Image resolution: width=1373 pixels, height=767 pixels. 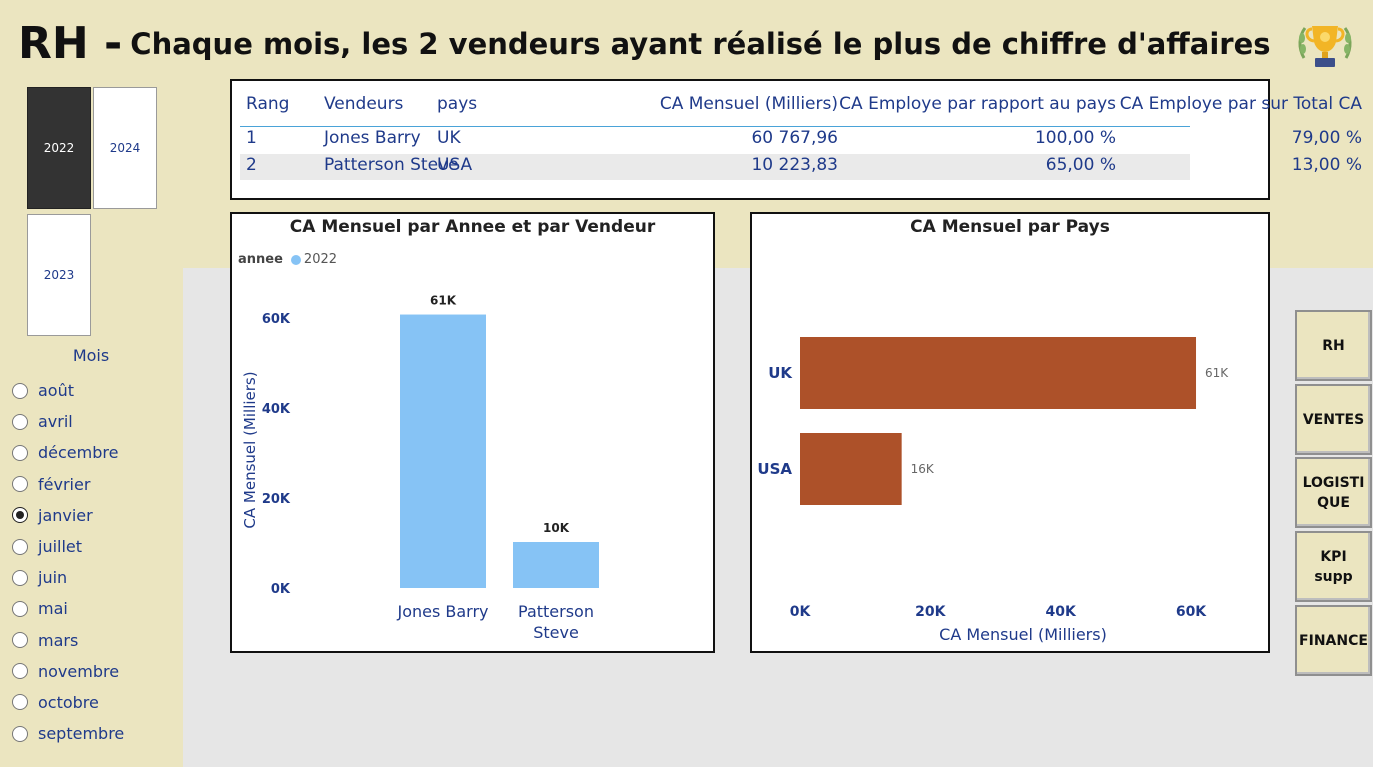 What do you see at coordinates (55, 422) in the screenshot?
I see `month-option-label: avril` at bounding box center [55, 422].